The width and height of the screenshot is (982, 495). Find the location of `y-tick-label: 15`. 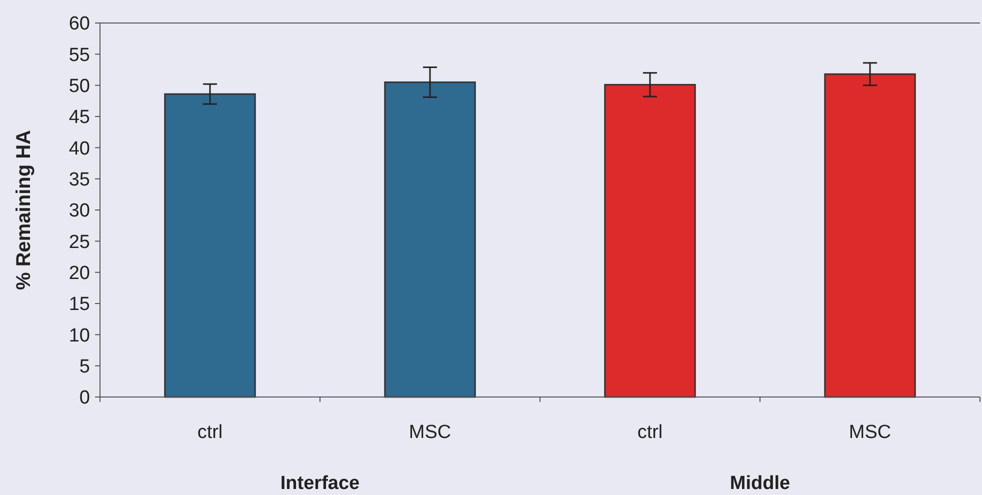

y-tick-label: 15 is located at coordinates (79, 305).